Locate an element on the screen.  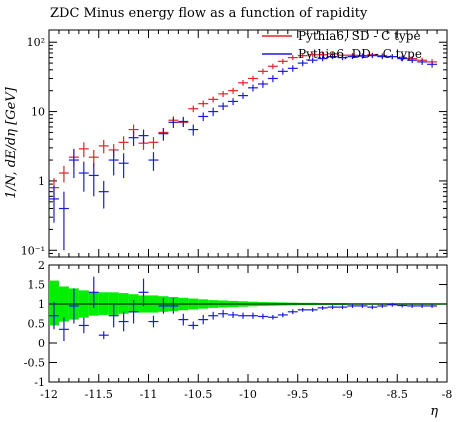
y-axis-label: 1/N, dE/dη [GeV] is located at coordinates (11, 142).